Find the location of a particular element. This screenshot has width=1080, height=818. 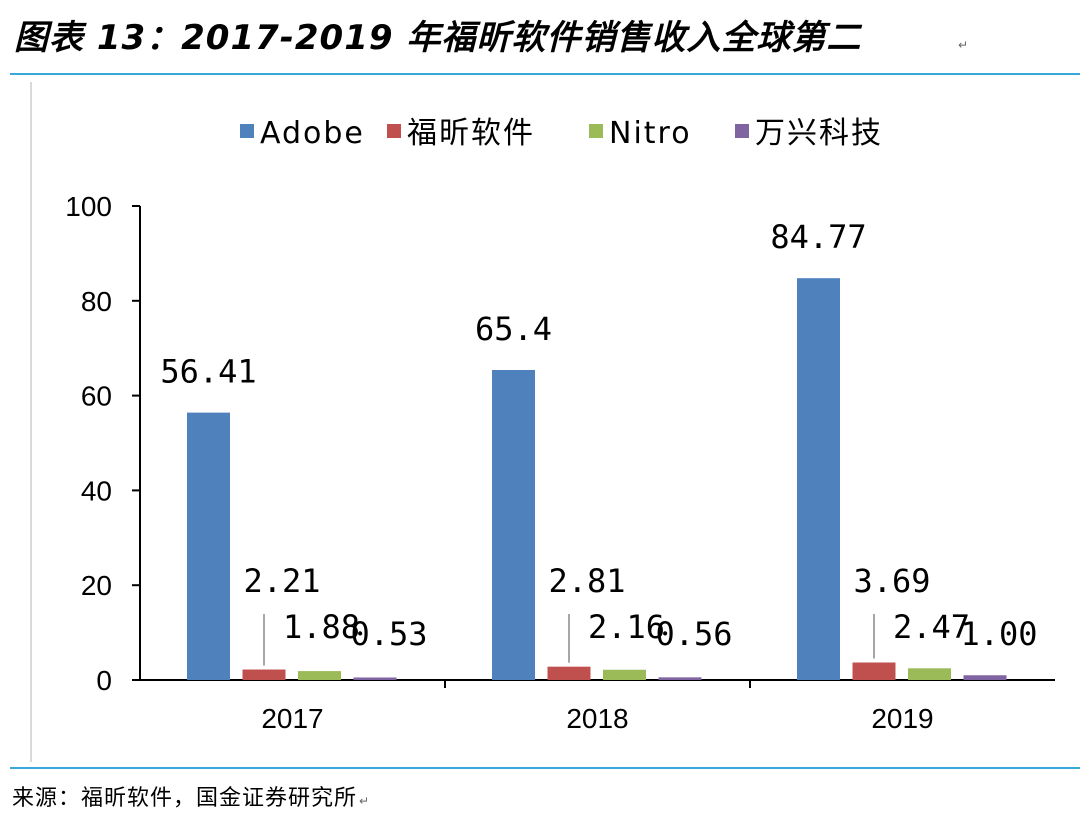

paragraph-mark: ↵ is located at coordinates (963, 45).